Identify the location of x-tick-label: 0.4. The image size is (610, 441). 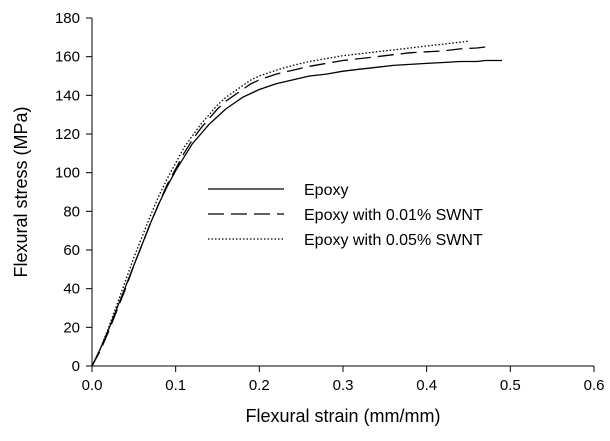
(426, 385).